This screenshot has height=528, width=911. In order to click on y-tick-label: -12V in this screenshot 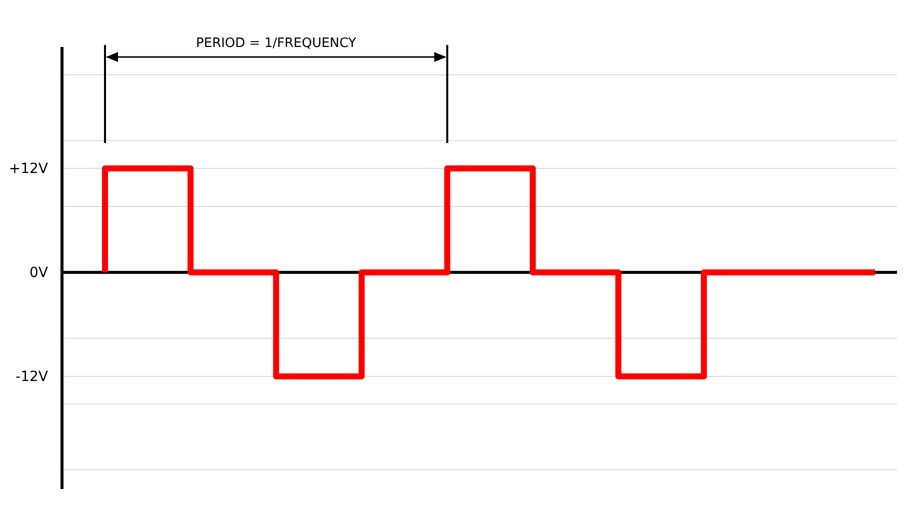, I will do `click(32, 376)`.